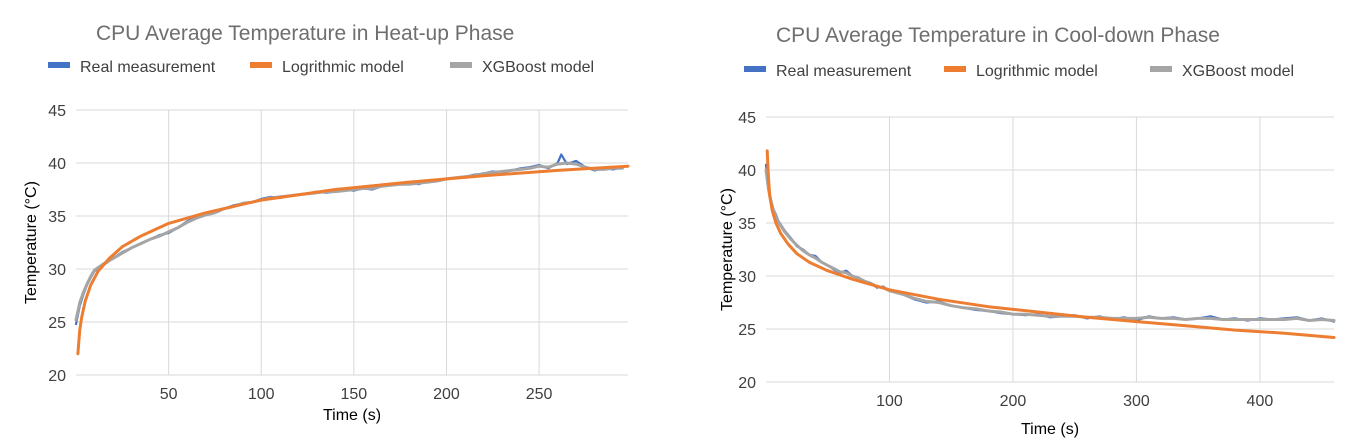 The height and width of the screenshot is (444, 1352). I want to click on x-tick-label: 300, so click(1136, 401).